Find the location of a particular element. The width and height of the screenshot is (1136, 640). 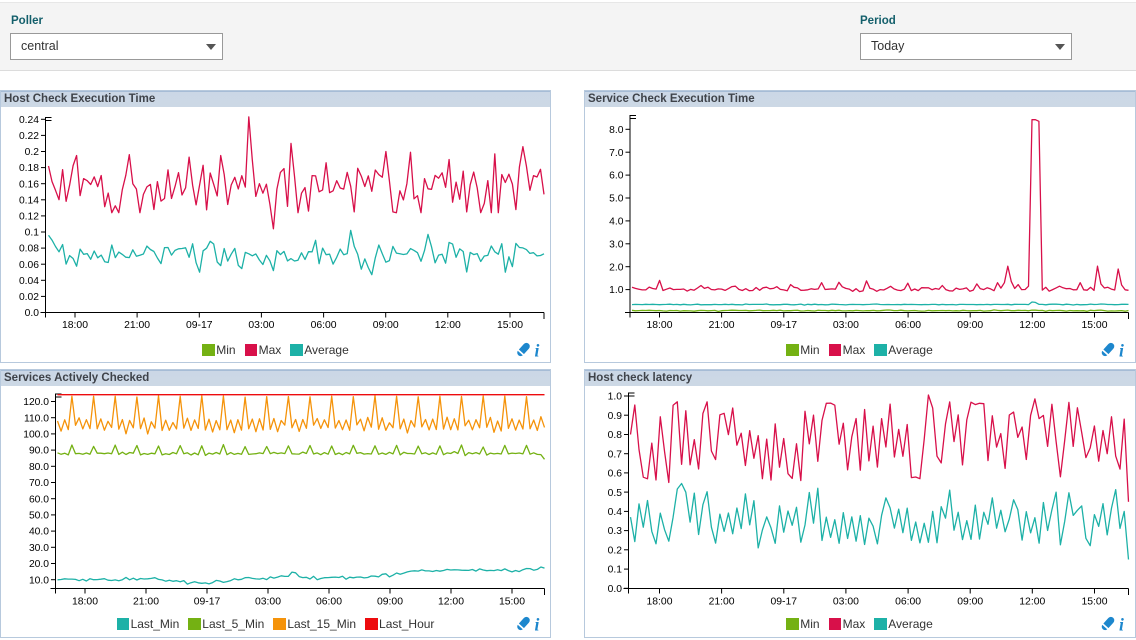

svg-text: 0.6 is located at coordinates (615, 474).